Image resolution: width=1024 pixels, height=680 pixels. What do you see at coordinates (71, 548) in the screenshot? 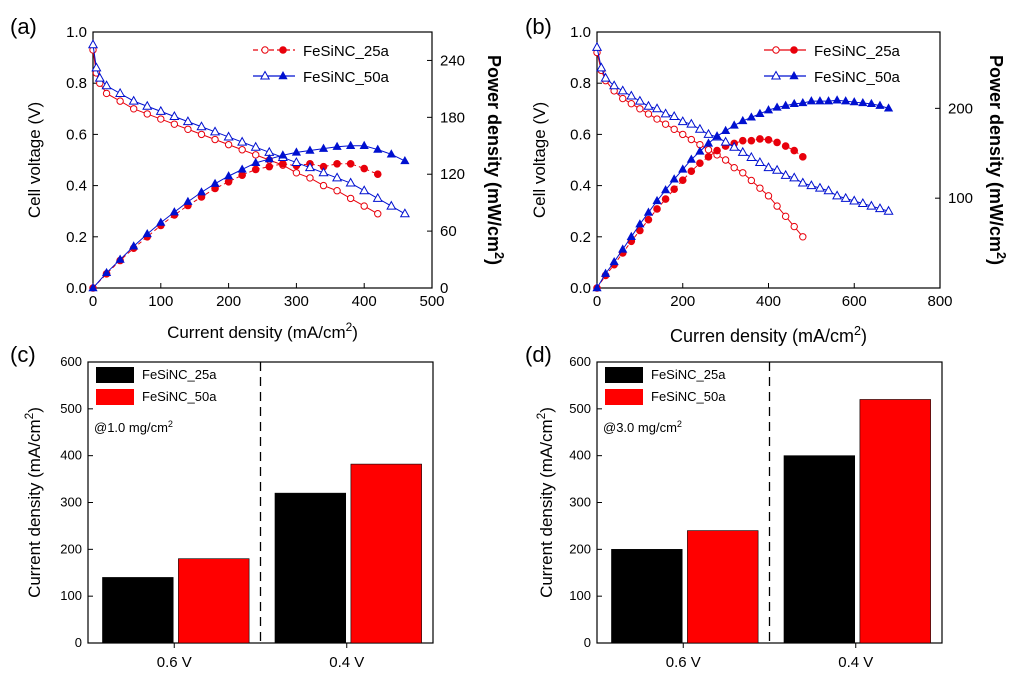
I see `y-tick-label: 200` at bounding box center [71, 548].